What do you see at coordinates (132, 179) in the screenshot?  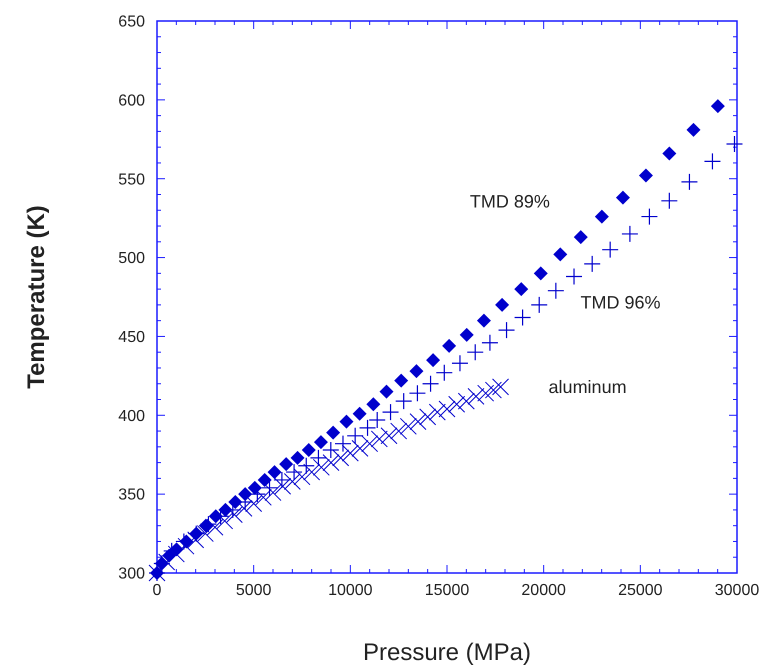 I see `y-tick-label: 550` at bounding box center [132, 179].